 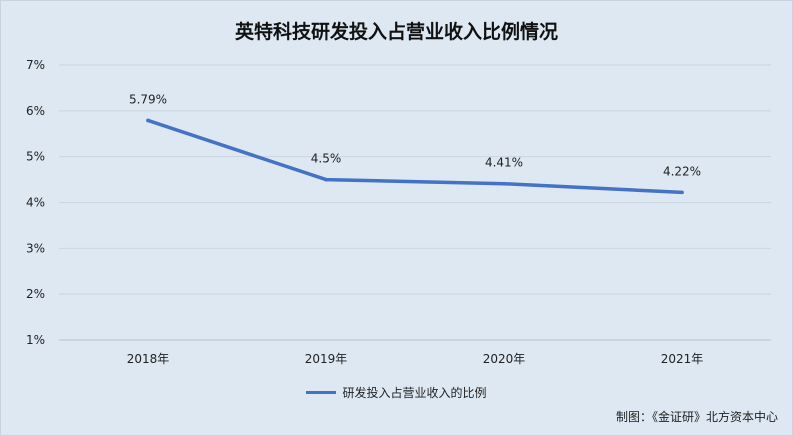 I want to click on x-tick-label: 2019年, so click(x=326, y=359).